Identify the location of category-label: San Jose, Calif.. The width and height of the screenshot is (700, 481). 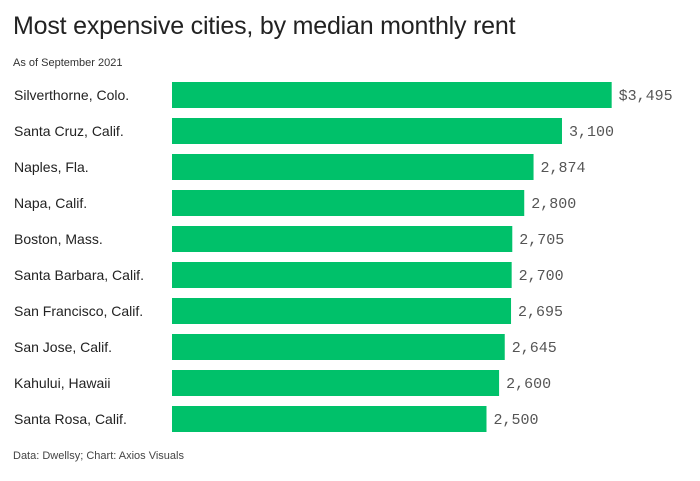
(63, 347).